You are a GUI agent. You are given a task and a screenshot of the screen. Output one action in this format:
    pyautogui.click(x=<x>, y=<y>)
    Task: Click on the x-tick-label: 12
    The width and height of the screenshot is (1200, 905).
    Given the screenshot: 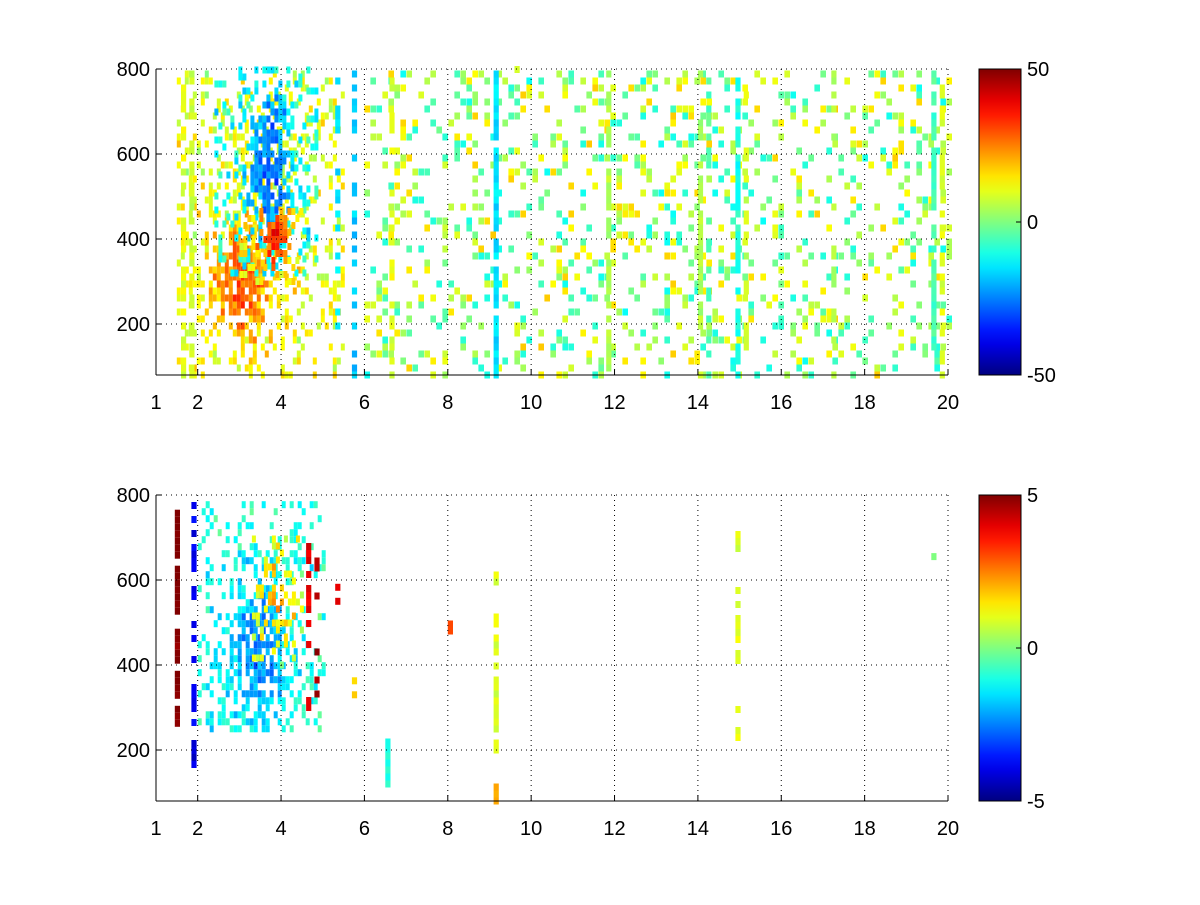 What is the action you would take?
    pyautogui.click(x=614, y=403)
    